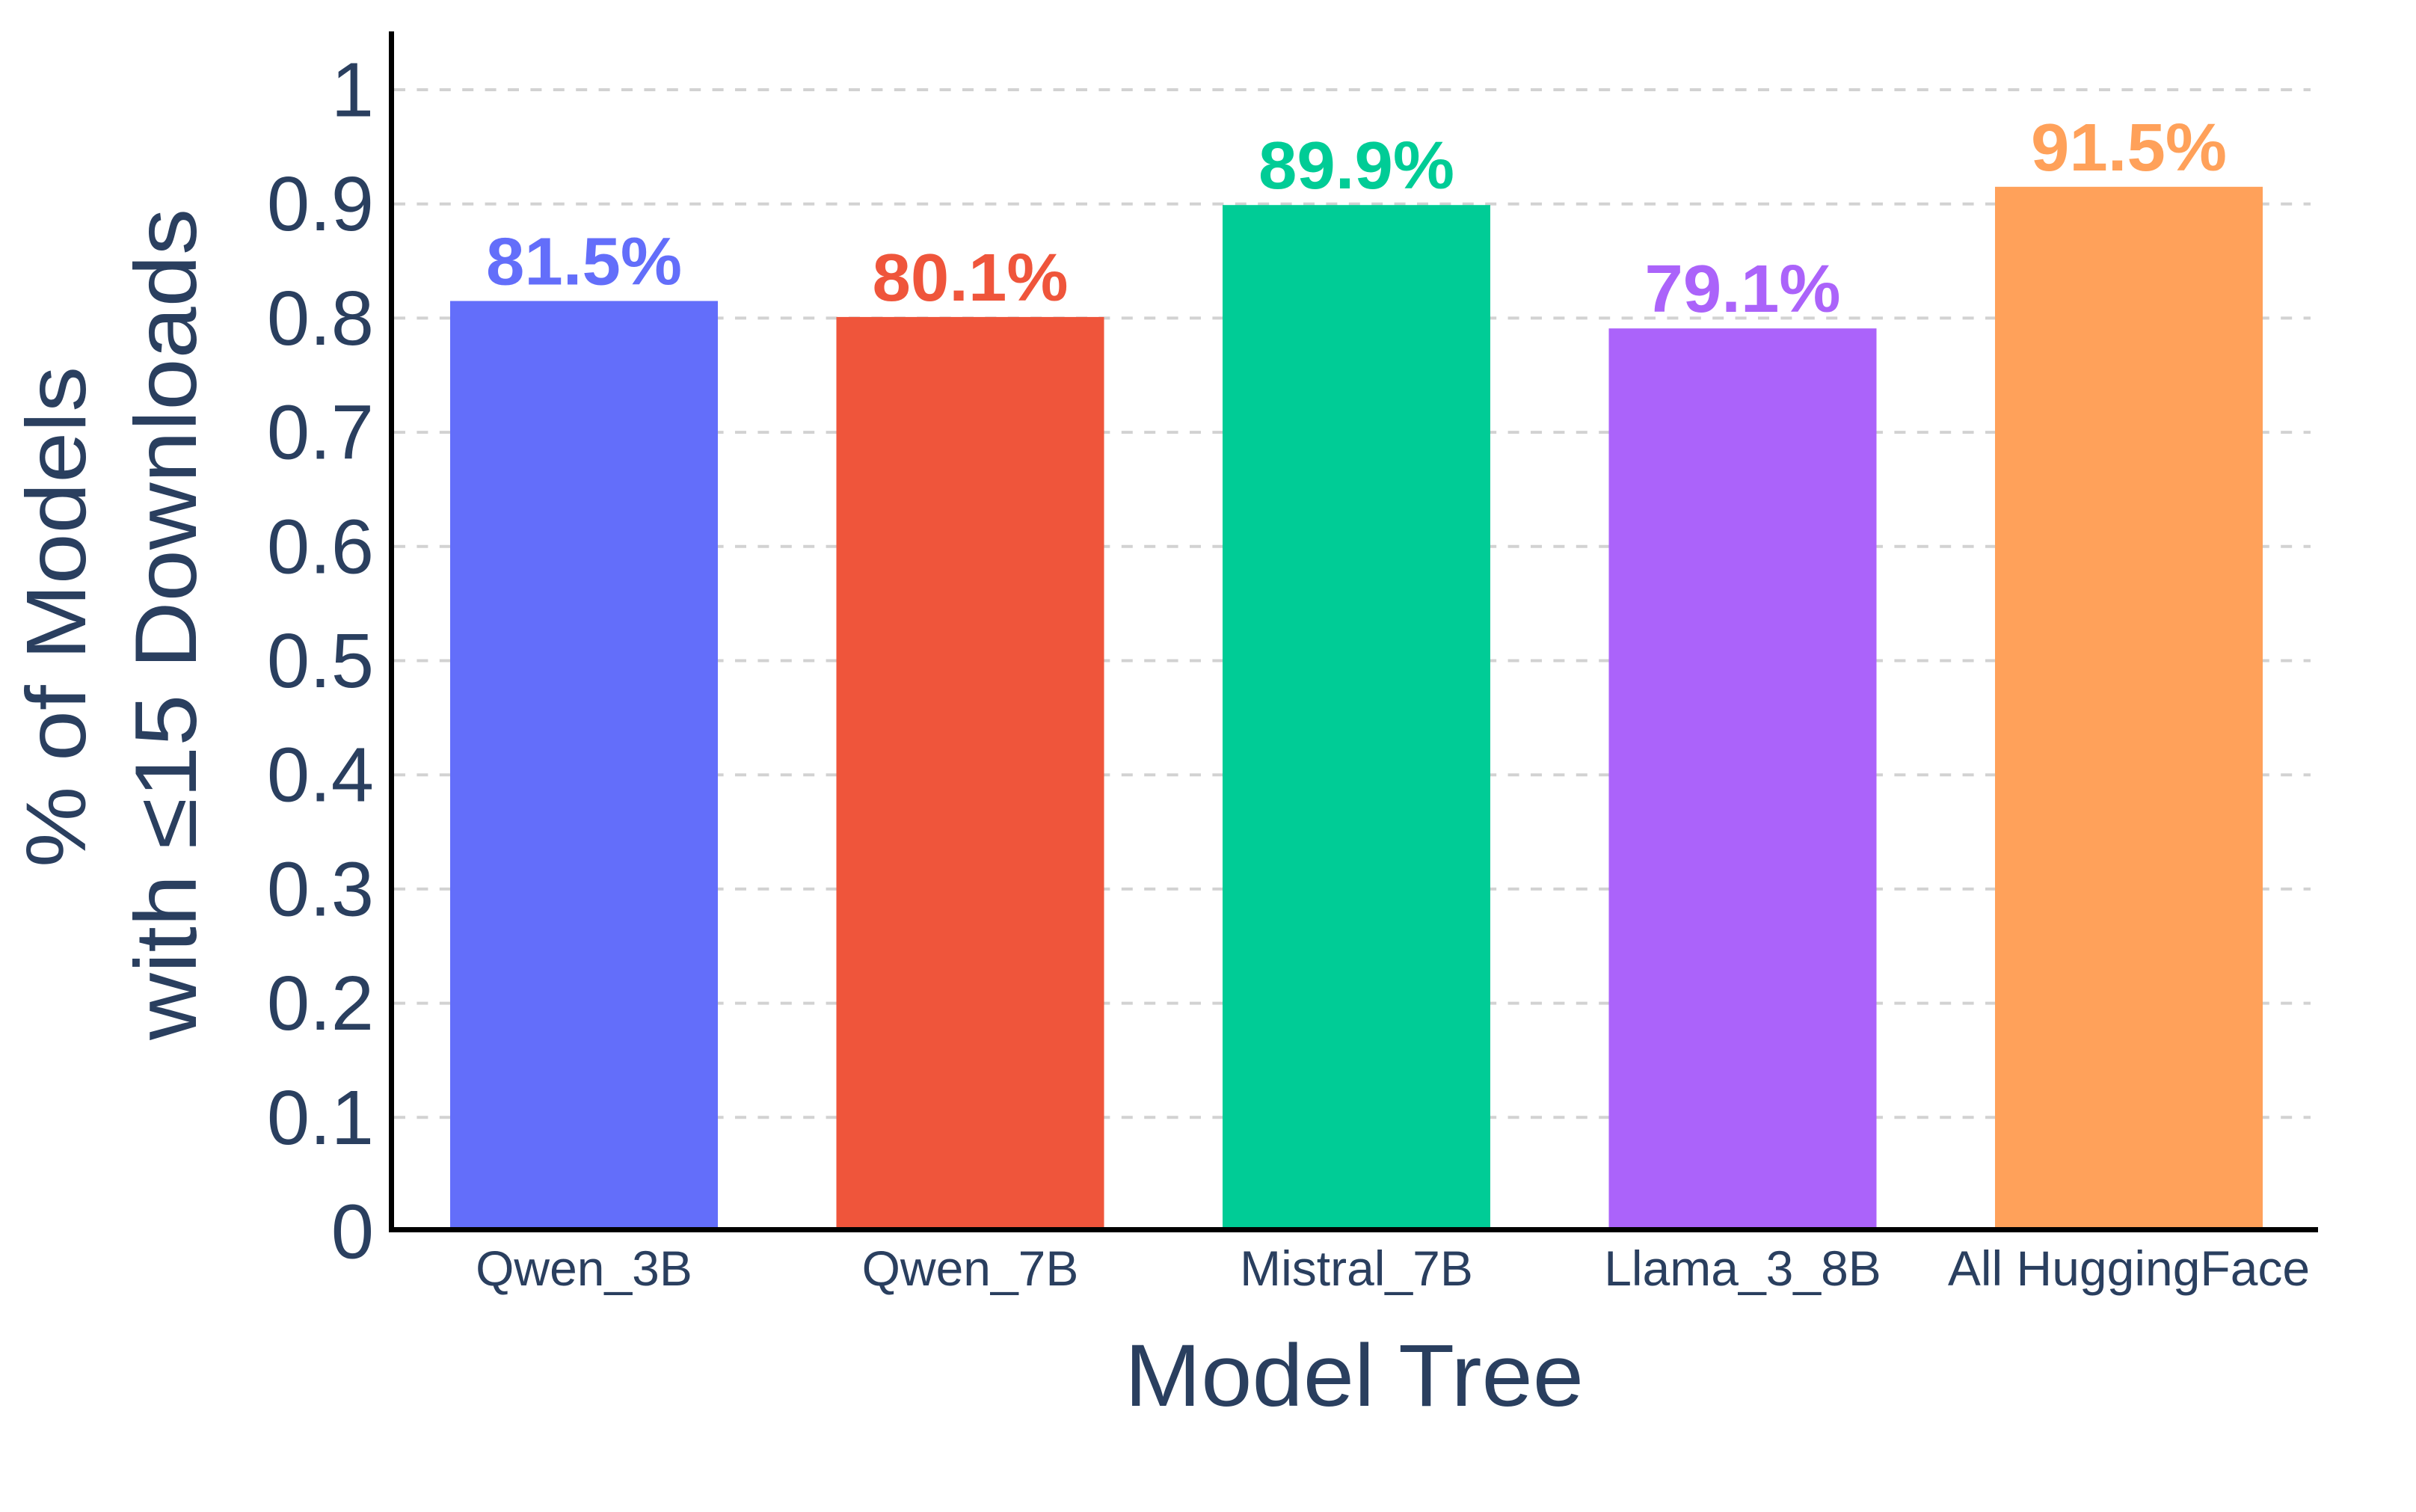 Image resolution: width=2416 pixels, height=1512 pixels. Describe the element at coordinates (584, 262) in the screenshot. I see `svg-text: 81.5%` at that location.